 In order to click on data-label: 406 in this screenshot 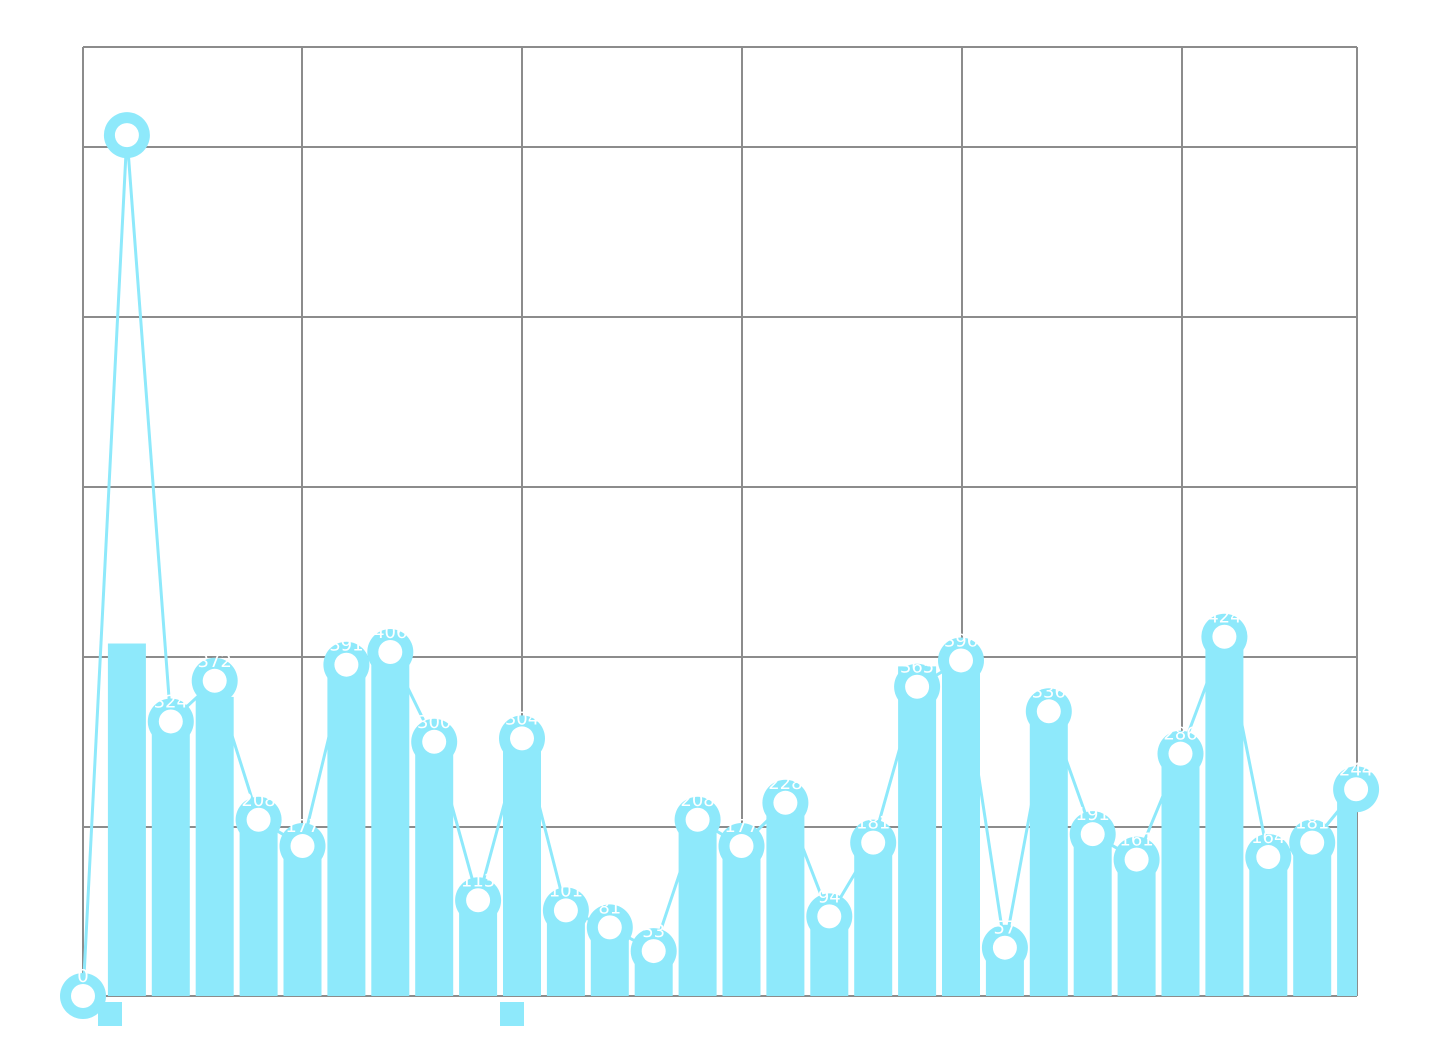, I will do `click(390, 632)`.